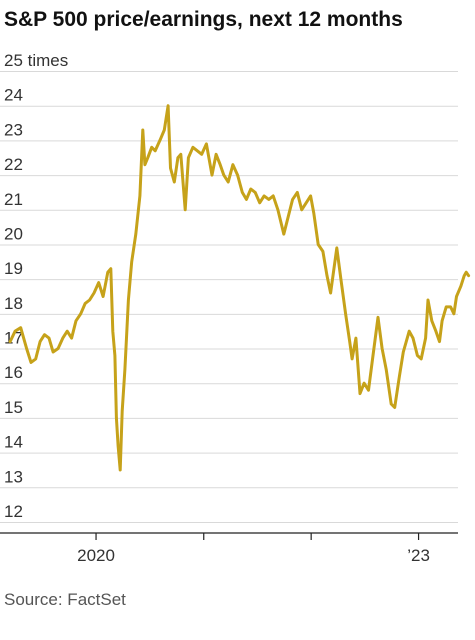  Describe the element at coordinates (36, 60) in the screenshot. I see `y-tick-label: 25 times` at that location.